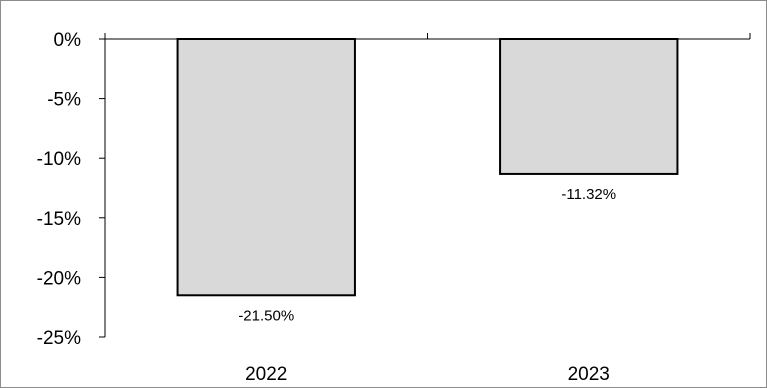 This screenshot has width=767, height=388. I want to click on data-label-2023: -11.32%, so click(588, 194).